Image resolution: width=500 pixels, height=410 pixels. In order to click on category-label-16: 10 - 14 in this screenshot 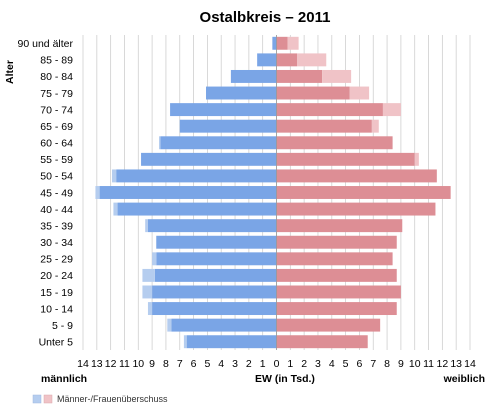, I will do `click(56, 309)`.